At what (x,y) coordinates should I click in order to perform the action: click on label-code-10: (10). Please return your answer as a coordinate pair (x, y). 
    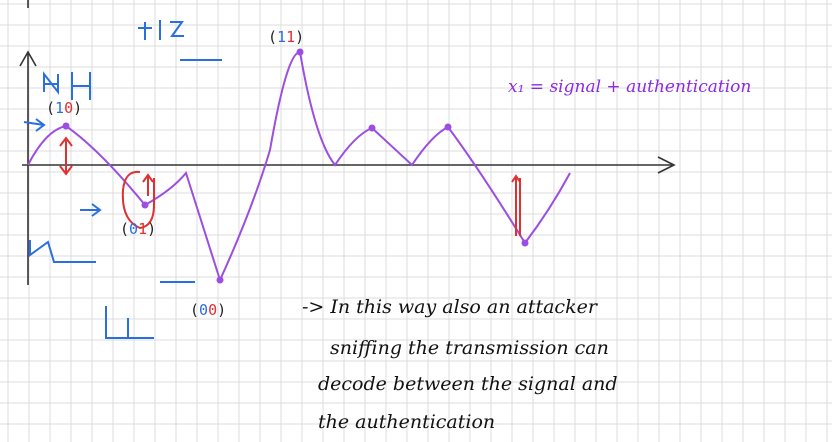
    Looking at the image, I should click on (64, 108).